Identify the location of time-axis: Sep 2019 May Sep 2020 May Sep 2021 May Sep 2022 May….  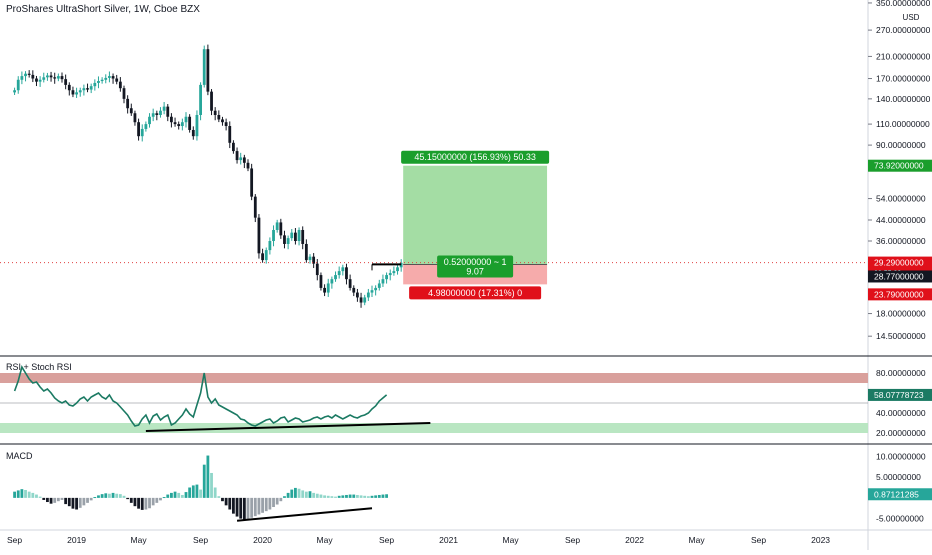
(418, 540).